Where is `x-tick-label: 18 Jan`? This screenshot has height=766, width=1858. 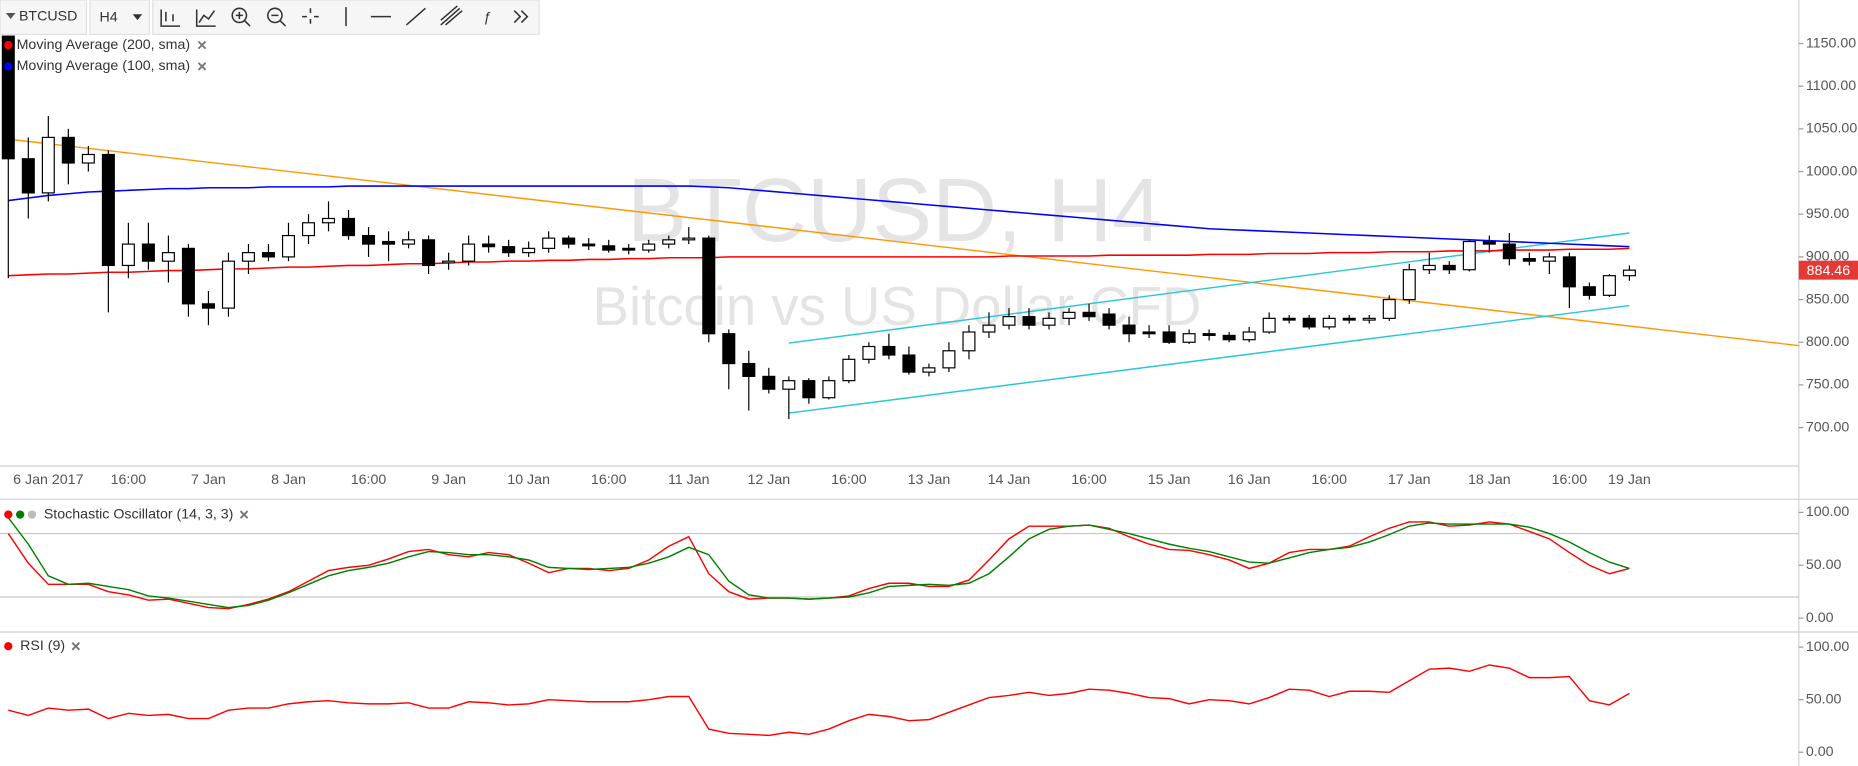 x-tick-label: 18 Jan is located at coordinates (1489, 480).